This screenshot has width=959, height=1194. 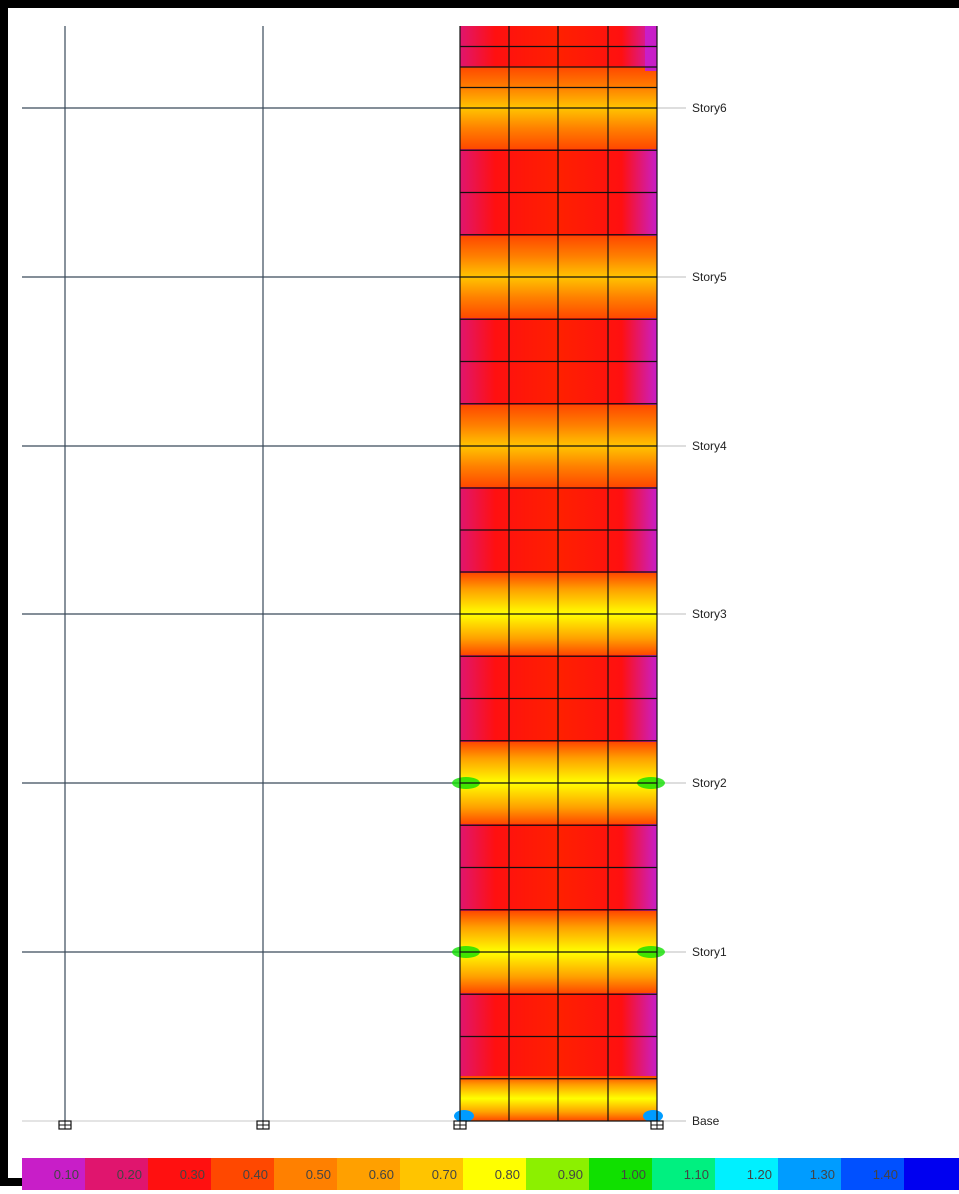 I want to click on story-labels: Story6 Story5 Story4 Story3 Story2 Story1 Base, so click(x=709, y=614).